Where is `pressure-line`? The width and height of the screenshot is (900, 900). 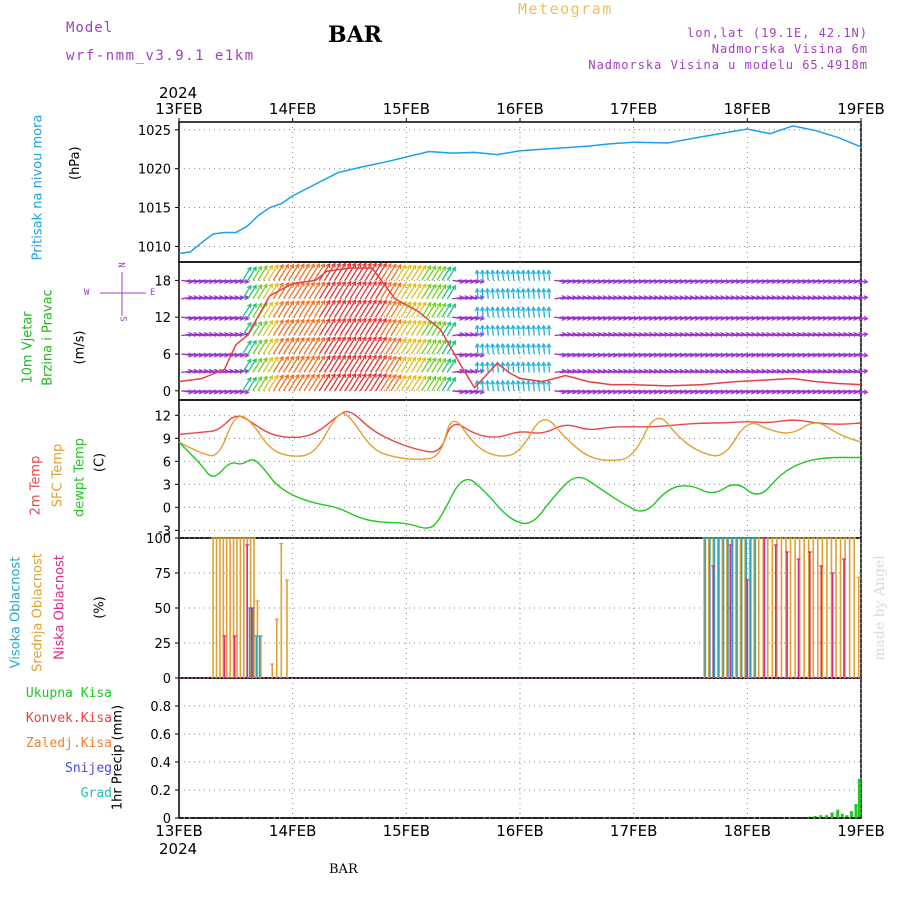 pressure-line is located at coordinates (520, 190).